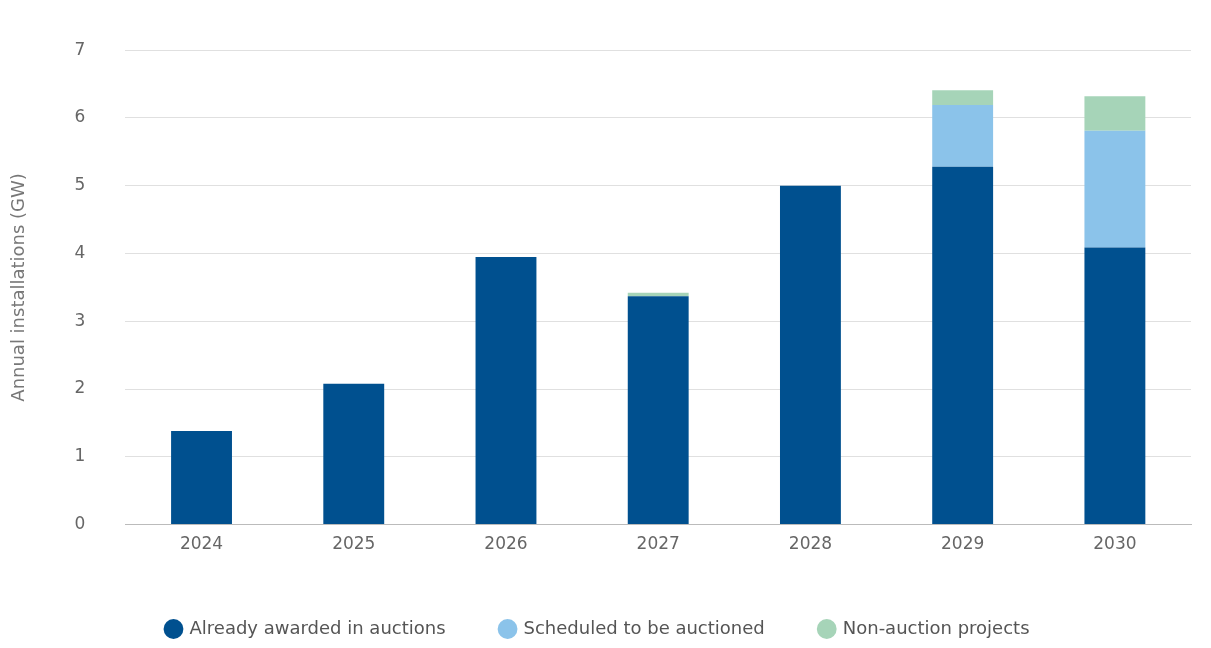 The width and height of the screenshot is (1211, 648). Describe the element at coordinates (18, 287) in the screenshot. I see `y-axis-title: Annual installations (GW)` at that location.